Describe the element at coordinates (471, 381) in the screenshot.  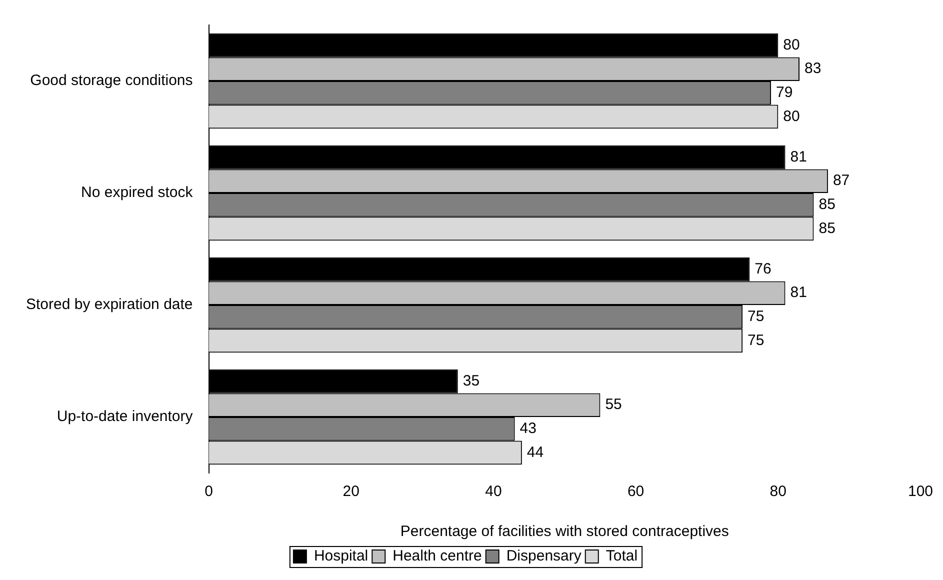
I see `data-label: 35` at that location.